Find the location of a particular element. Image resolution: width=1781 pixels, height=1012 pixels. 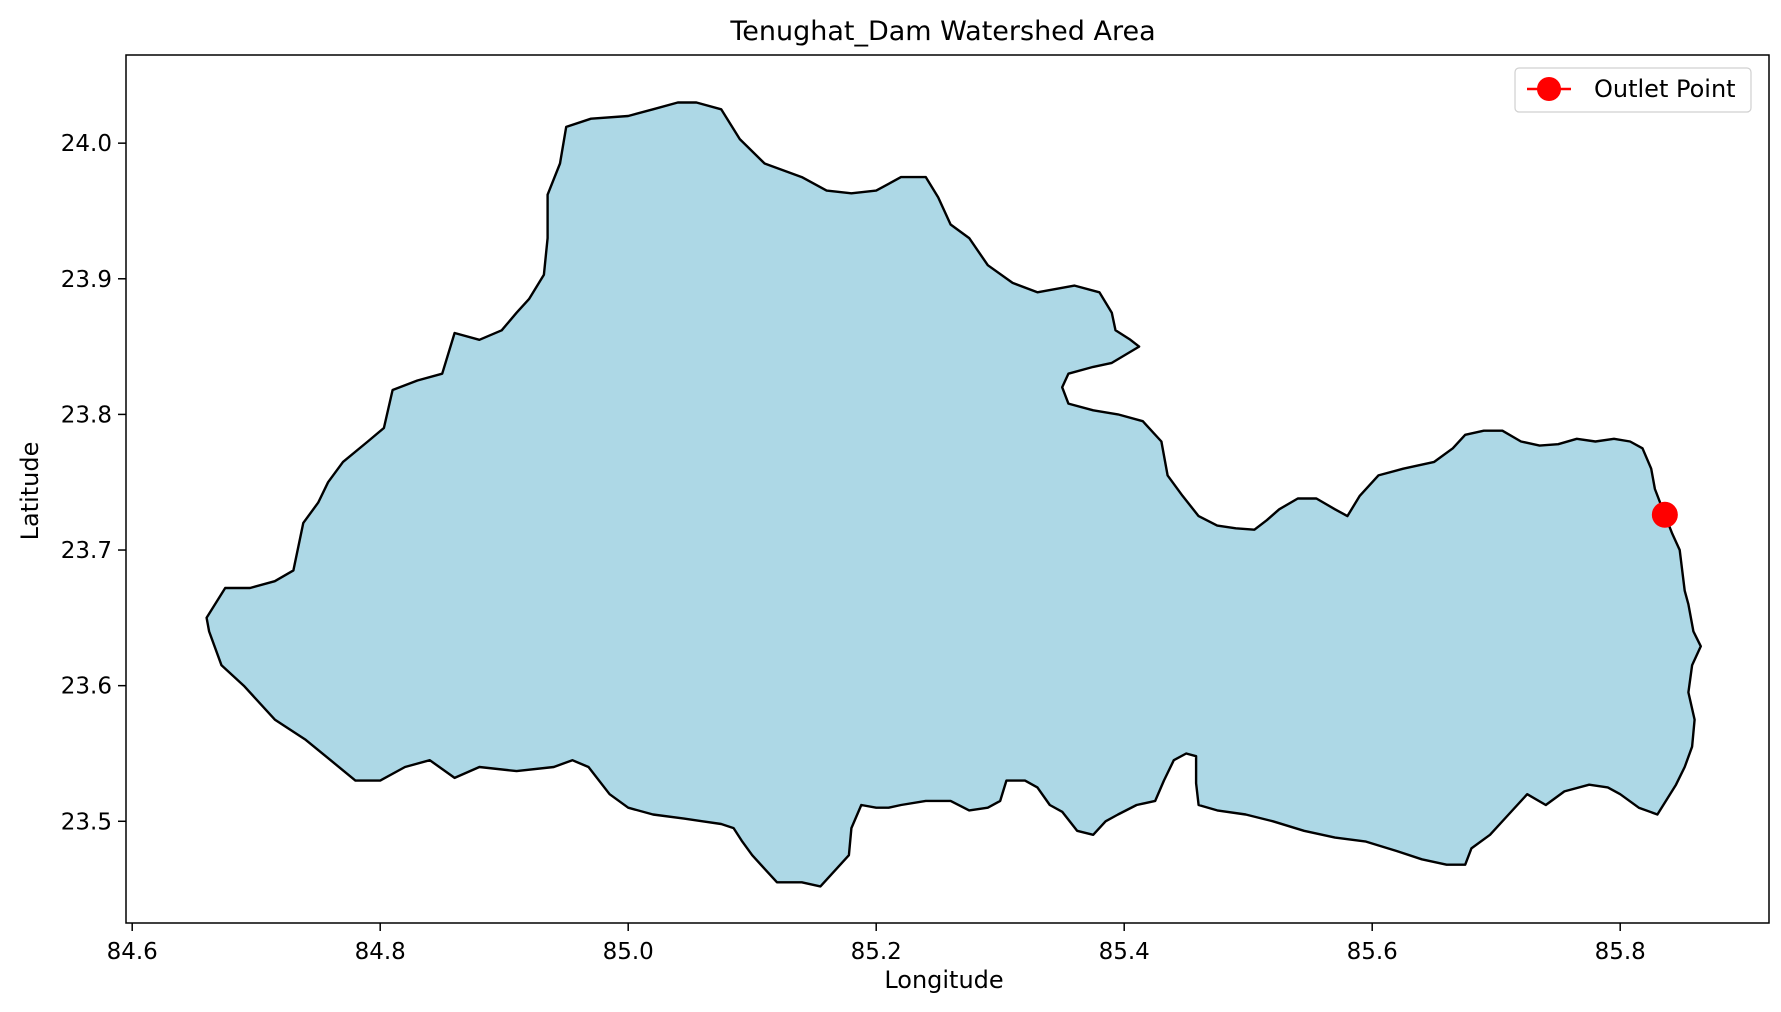

y-tick-label: 23.8 is located at coordinates (86, 415).